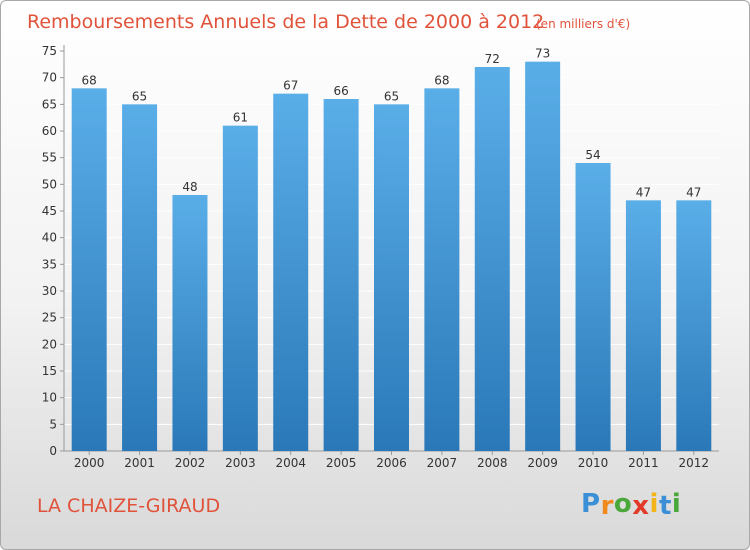  What do you see at coordinates (140, 277) in the screenshot?
I see `bar-2001` at bounding box center [140, 277].